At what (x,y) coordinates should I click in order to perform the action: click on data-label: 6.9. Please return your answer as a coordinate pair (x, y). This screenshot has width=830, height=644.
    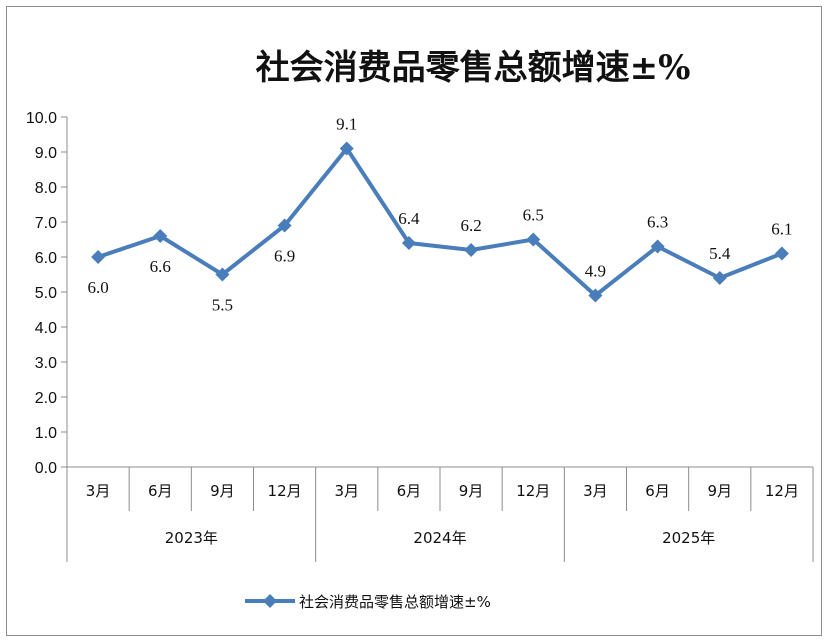
    Looking at the image, I should click on (284, 256).